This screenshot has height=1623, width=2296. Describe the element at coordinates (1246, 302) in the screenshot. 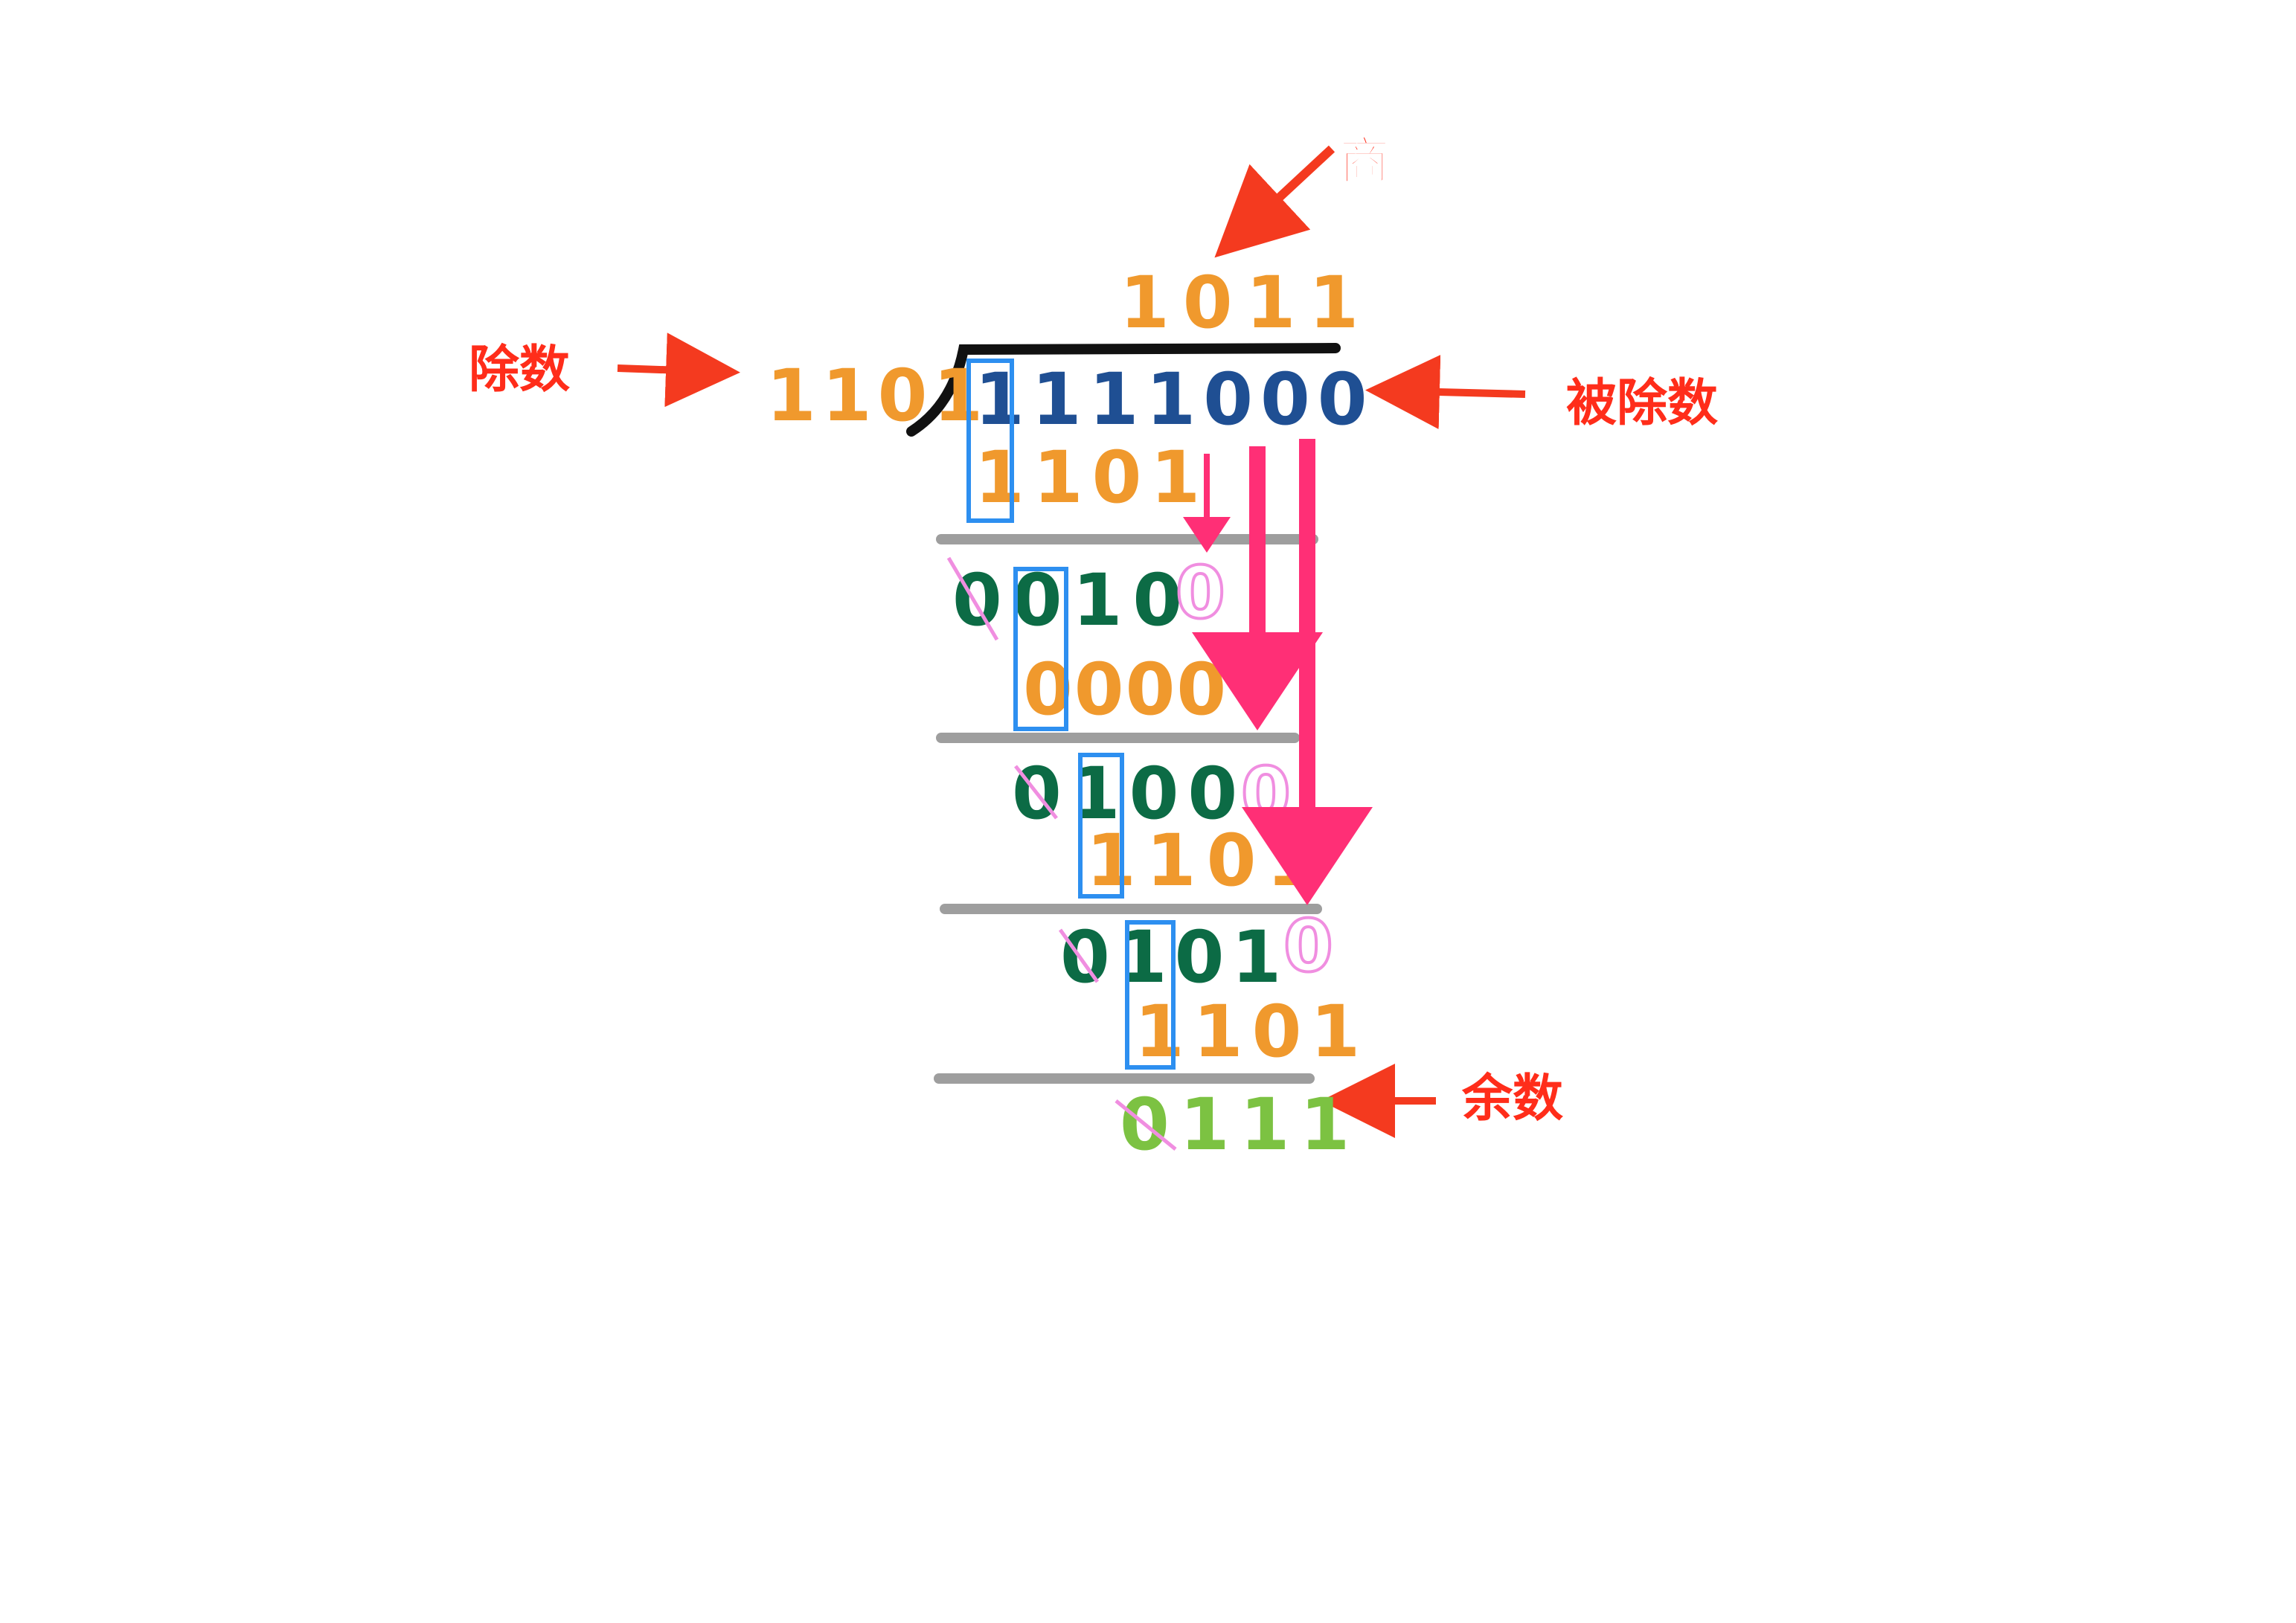

I see `quotient-digits: 1011` at that location.